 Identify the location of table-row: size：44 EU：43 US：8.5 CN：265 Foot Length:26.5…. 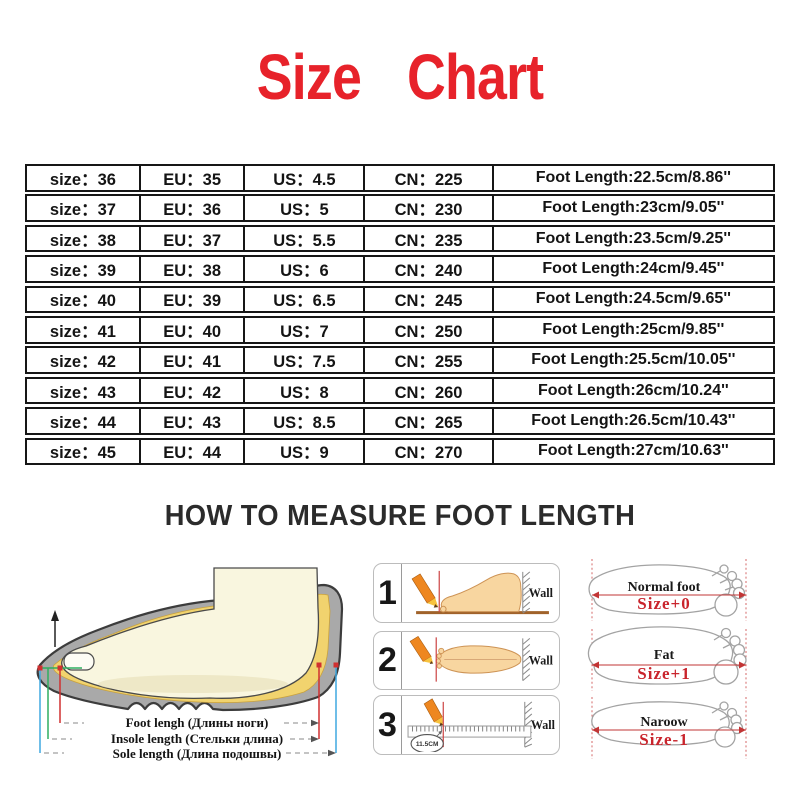
(400, 421).